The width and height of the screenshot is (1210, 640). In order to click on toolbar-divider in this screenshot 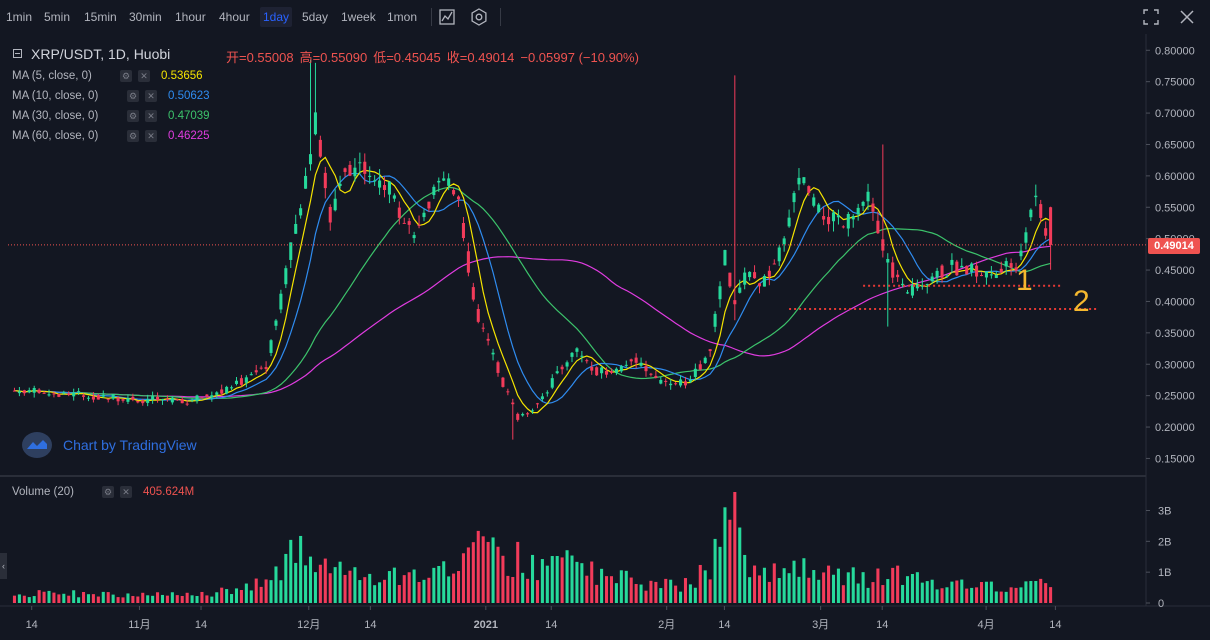, I will do `click(431, 17)`.